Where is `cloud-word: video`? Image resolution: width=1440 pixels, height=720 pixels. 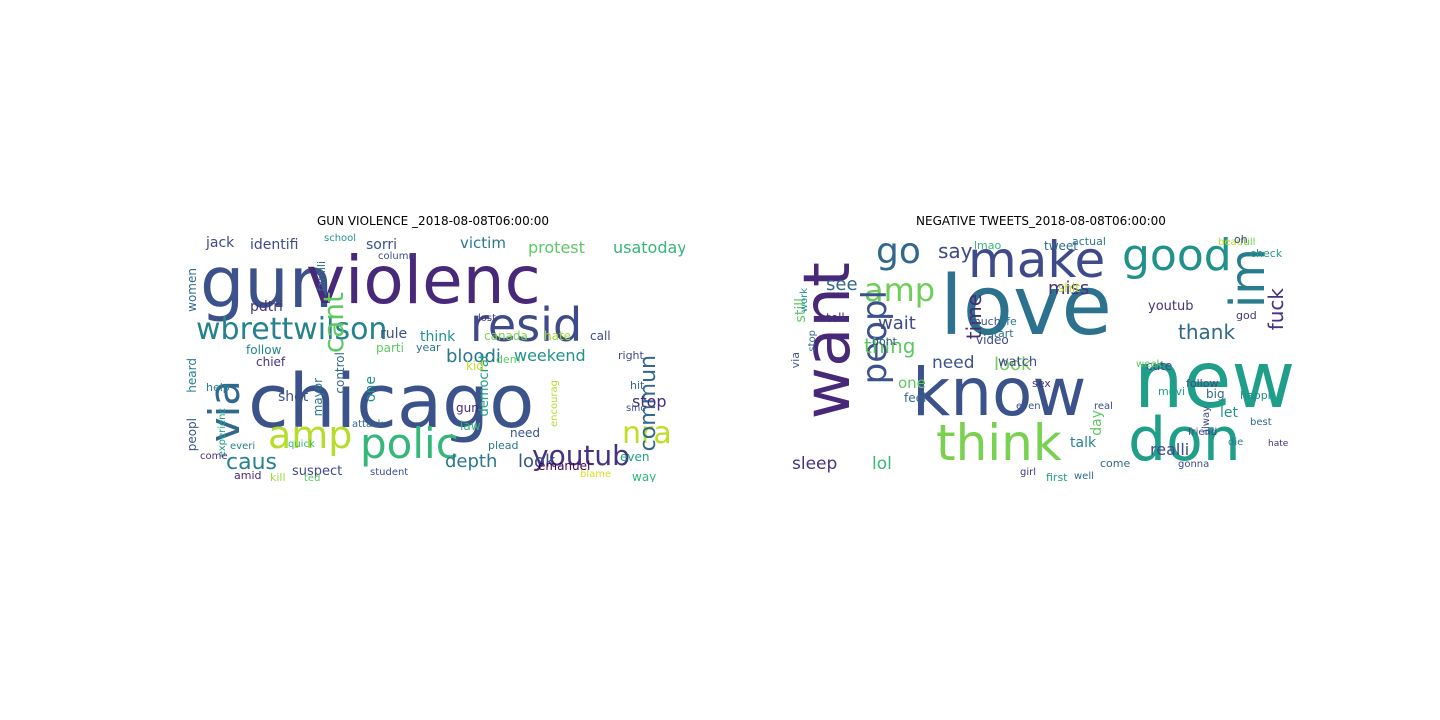 cloud-word: video is located at coordinates (992, 340).